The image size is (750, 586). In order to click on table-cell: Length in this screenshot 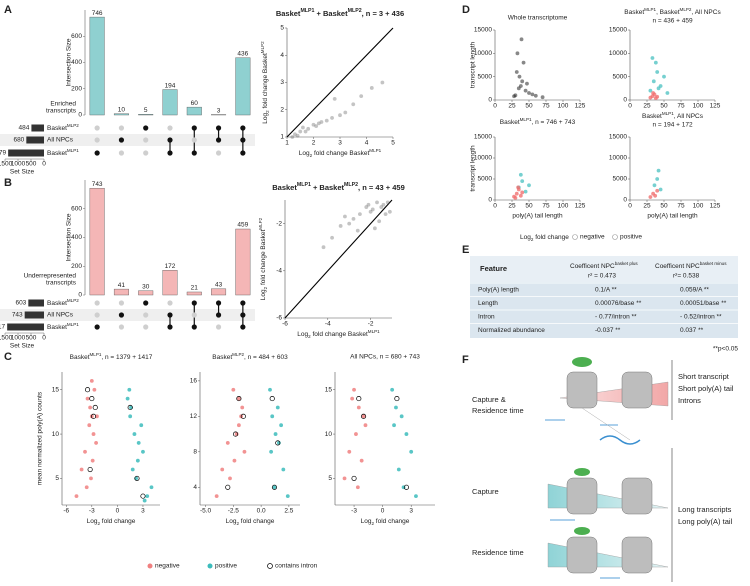, I will do `click(488, 303)`.